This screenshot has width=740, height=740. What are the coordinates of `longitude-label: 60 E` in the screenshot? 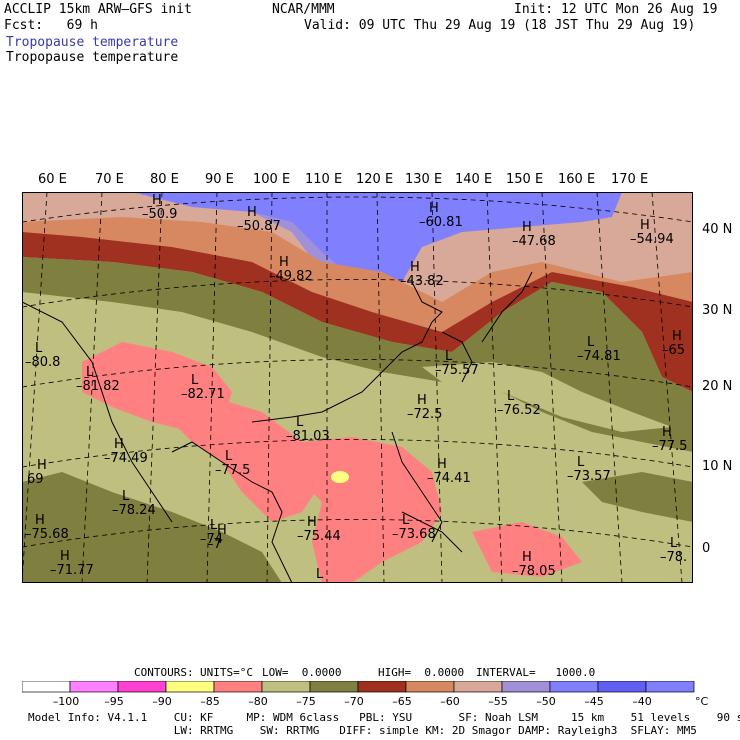 It's located at (52, 179).